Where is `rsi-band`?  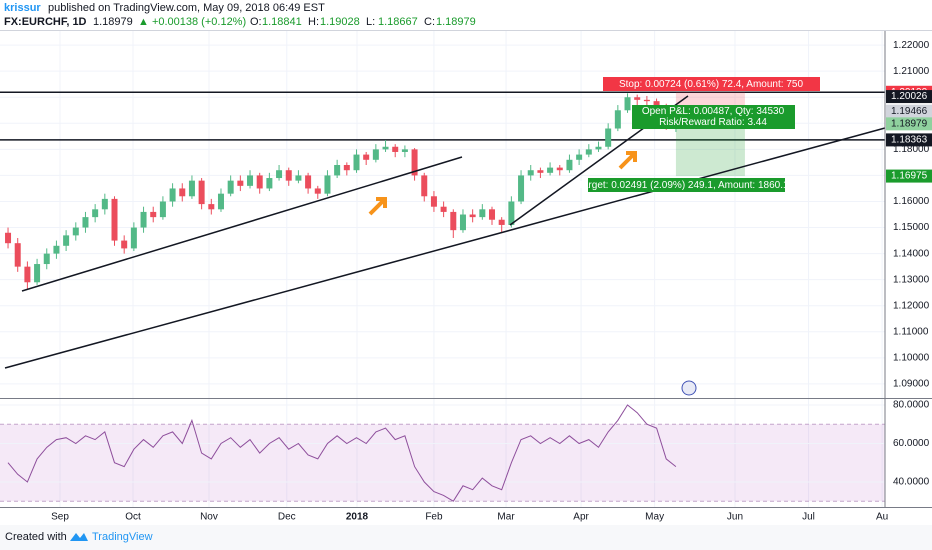
rsi-band is located at coordinates (442, 463).